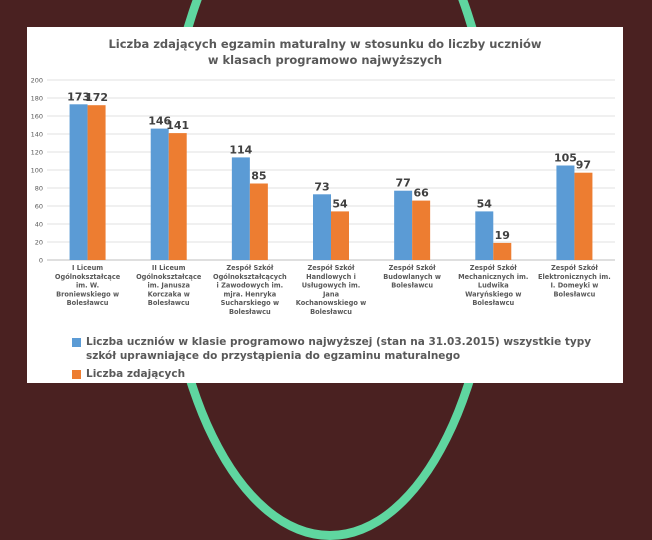 The height and width of the screenshot is (540, 652). Describe the element at coordinates (39, 189) in the screenshot. I see `y-tick-label: 80` at that location.